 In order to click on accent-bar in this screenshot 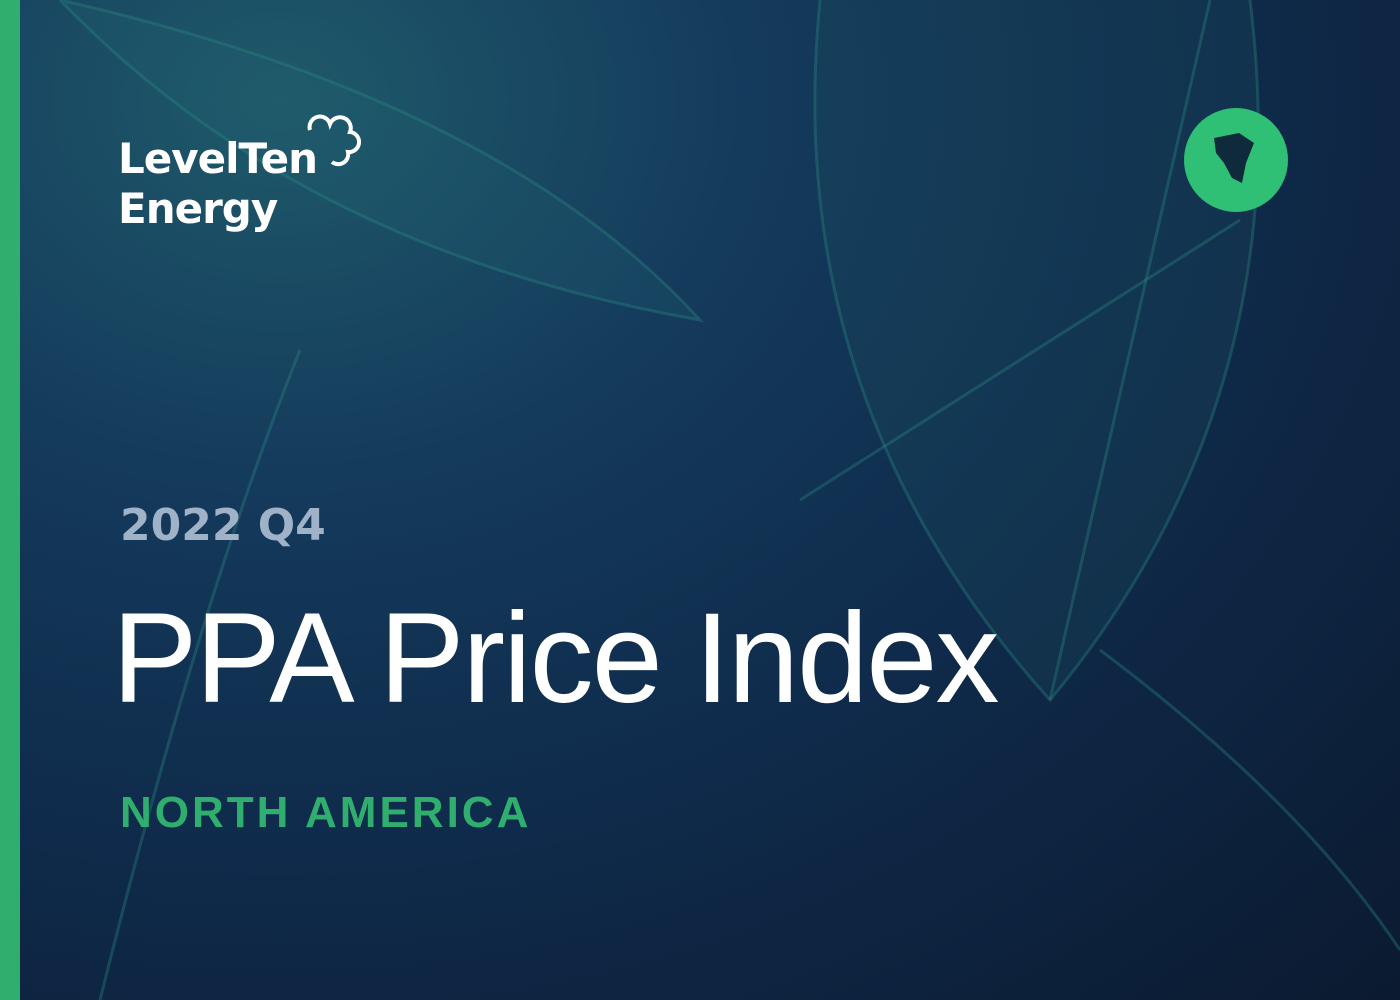, I will do `click(10, 500)`.